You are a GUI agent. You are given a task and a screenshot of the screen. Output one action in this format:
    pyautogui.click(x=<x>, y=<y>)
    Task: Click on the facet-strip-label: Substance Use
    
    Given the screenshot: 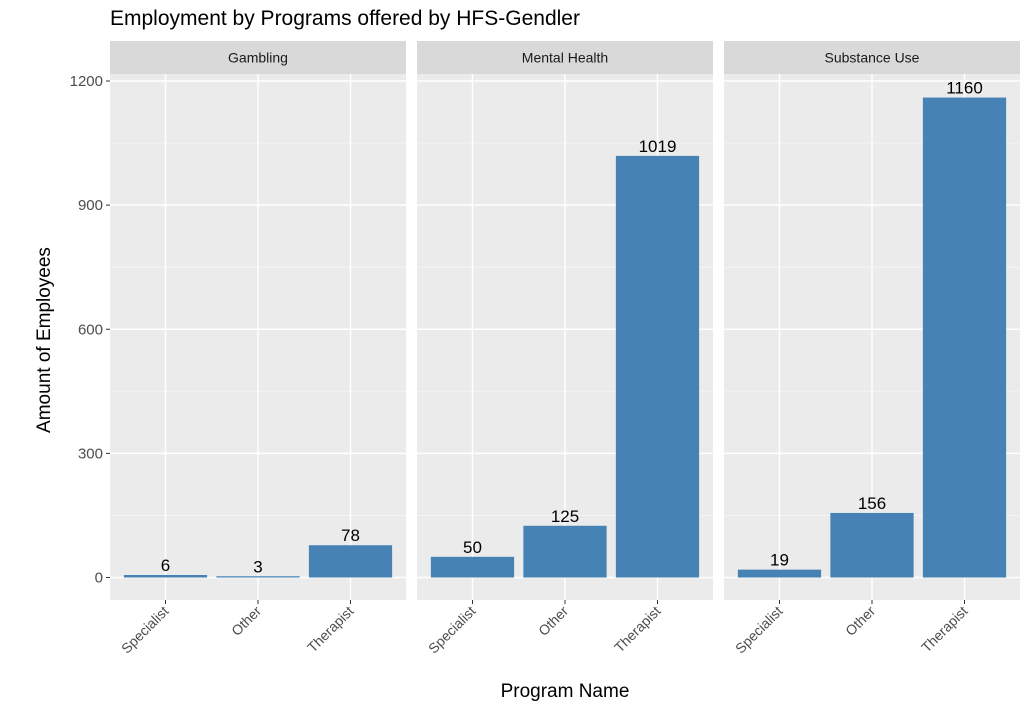 What is the action you would take?
    pyautogui.click(x=872, y=58)
    